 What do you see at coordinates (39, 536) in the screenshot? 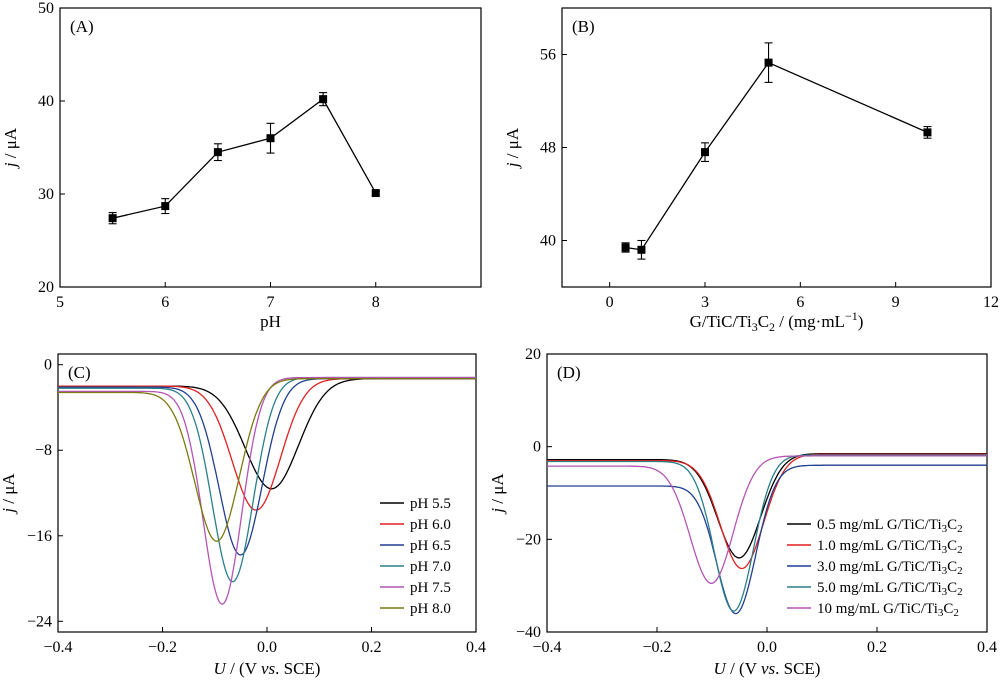
I see `y-tick-label: −16` at bounding box center [39, 536].